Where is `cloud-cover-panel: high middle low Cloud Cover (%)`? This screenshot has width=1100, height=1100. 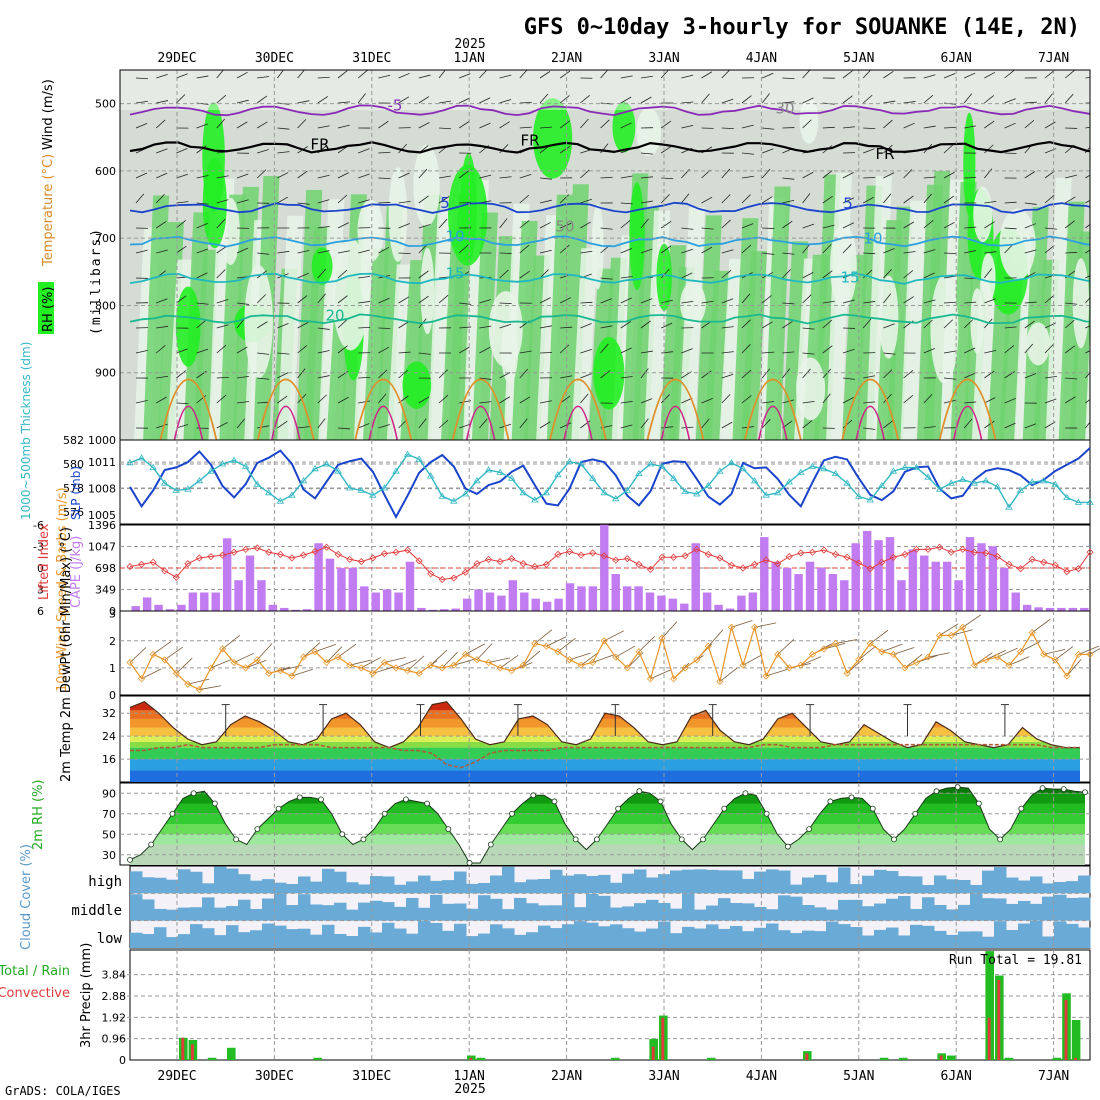
cloud-cover-panel: high middle low Cloud Cover (%) is located at coordinates (555, 897).